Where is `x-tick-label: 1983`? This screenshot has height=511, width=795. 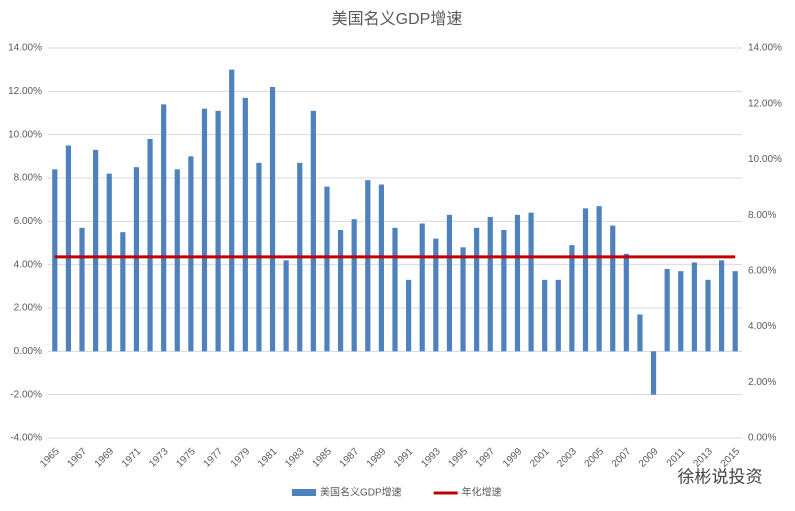 x-tick-label: 1983 is located at coordinates (295, 458).